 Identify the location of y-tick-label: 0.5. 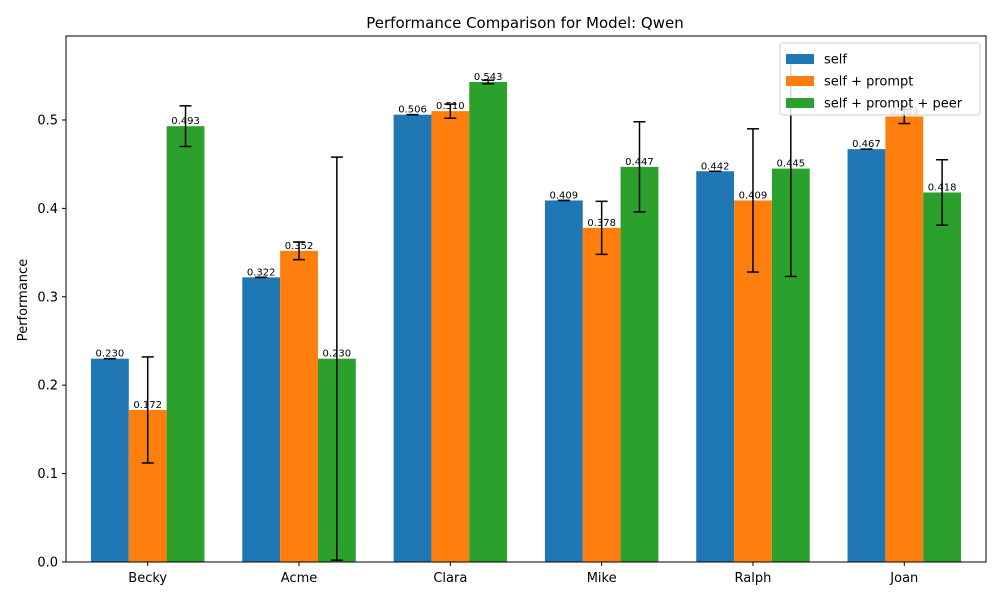
(47, 120).